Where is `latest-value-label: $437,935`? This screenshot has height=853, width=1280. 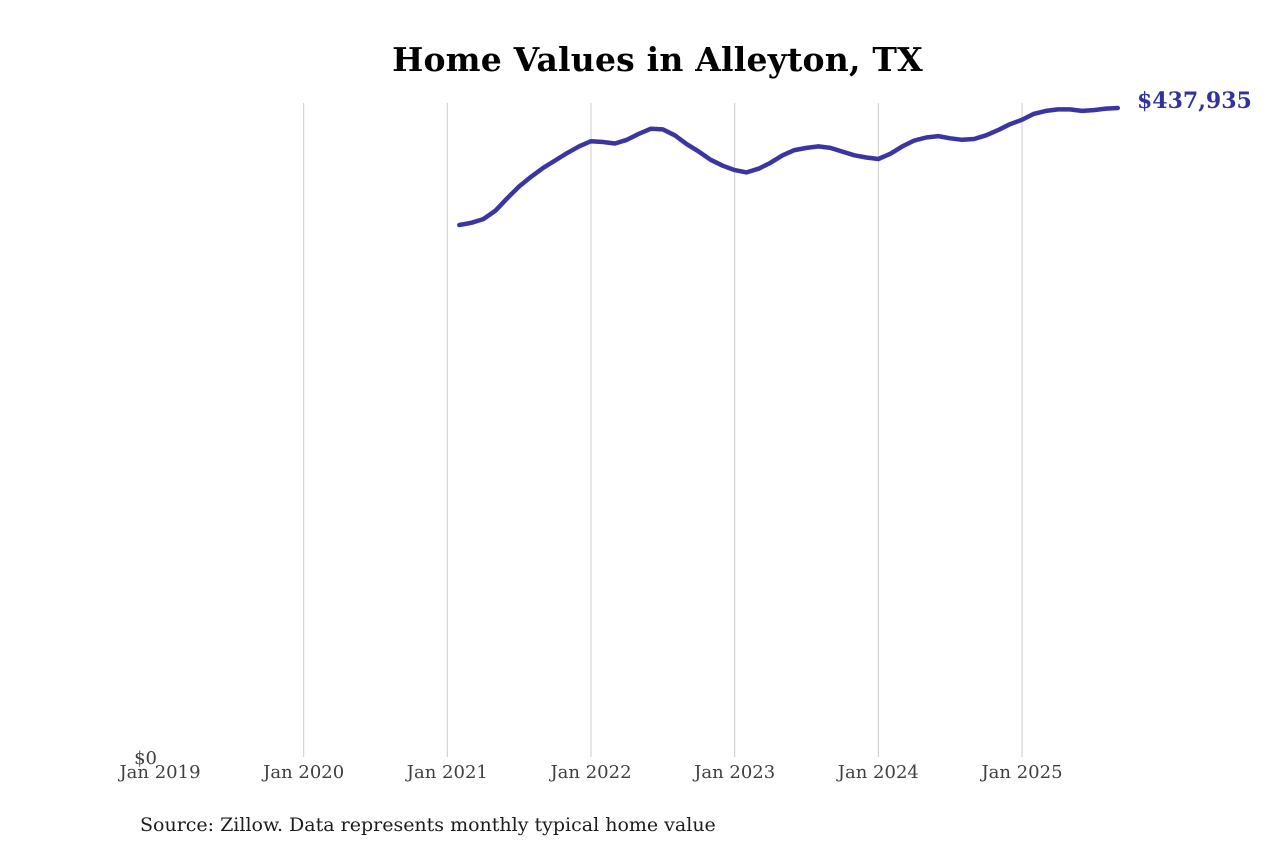
latest-value-label: $437,935 is located at coordinates (1194, 101).